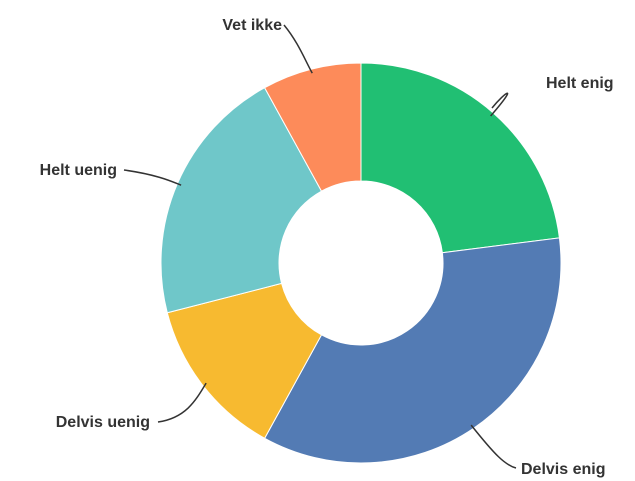 The width and height of the screenshot is (635, 481). Describe the element at coordinates (152, 177) in the screenshot. I see `leader-line-helt-uenig` at that location.